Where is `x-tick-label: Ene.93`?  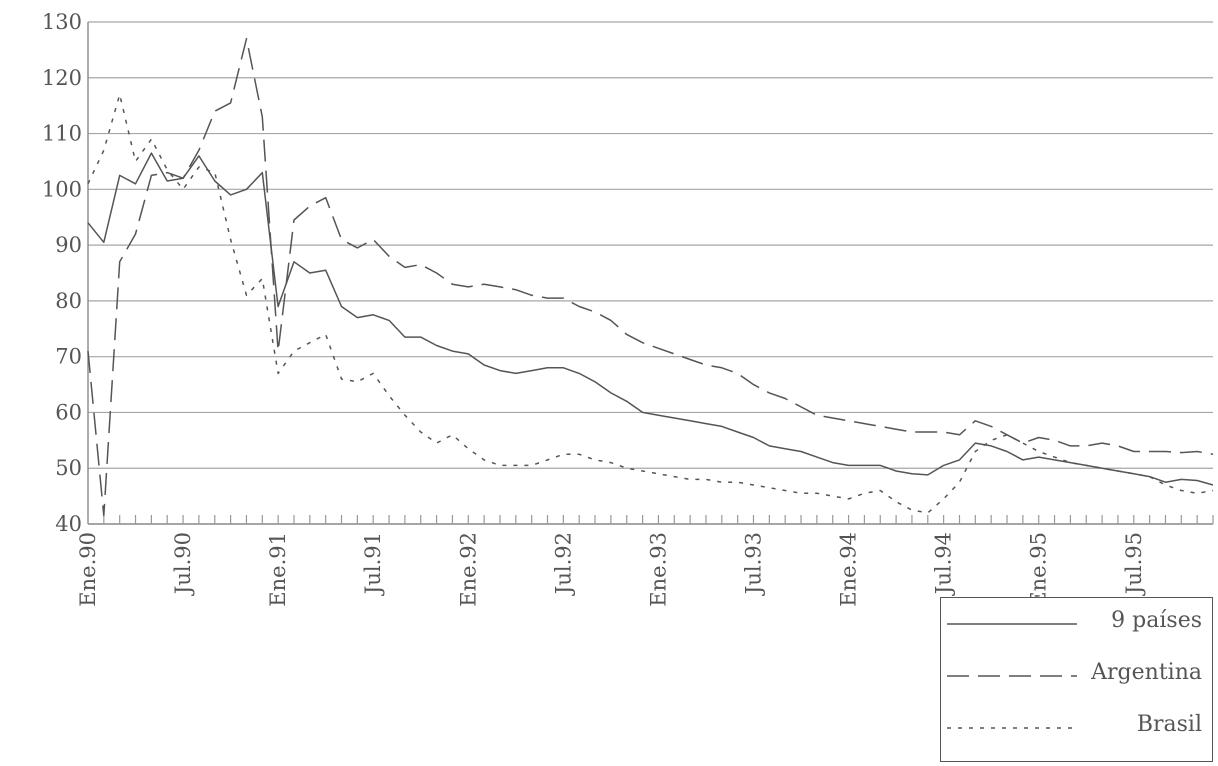 x-tick-label: Ene.93 is located at coordinates (658, 569).